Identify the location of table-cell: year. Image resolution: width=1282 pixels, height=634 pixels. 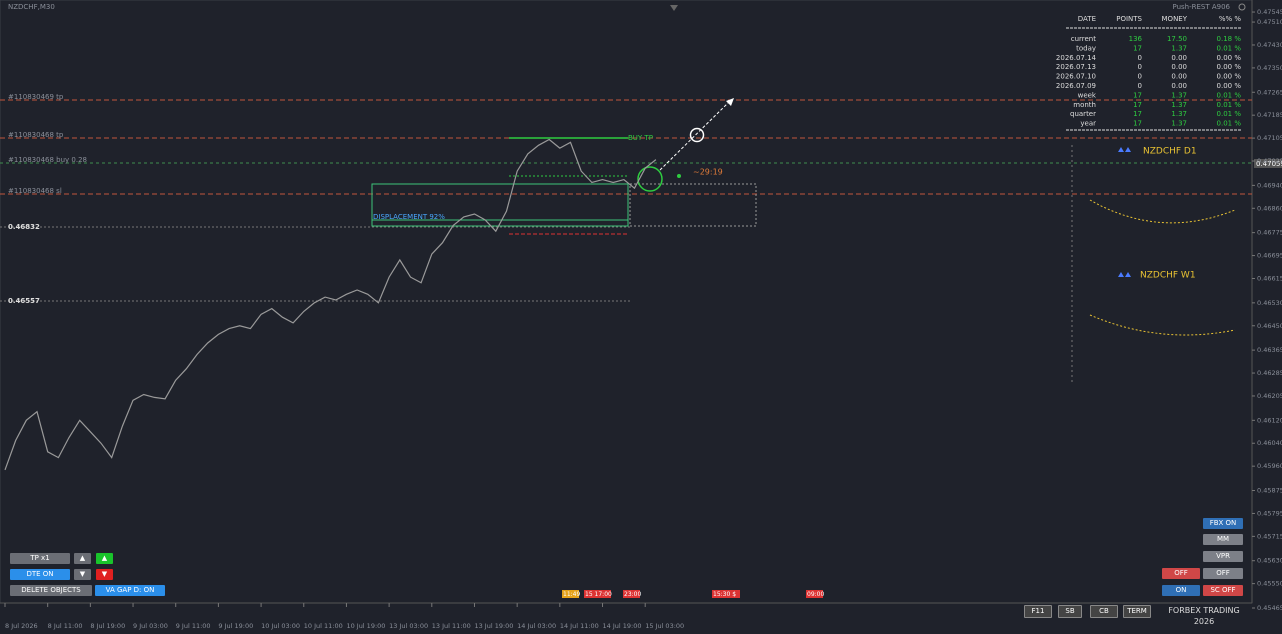
(1088, 124).